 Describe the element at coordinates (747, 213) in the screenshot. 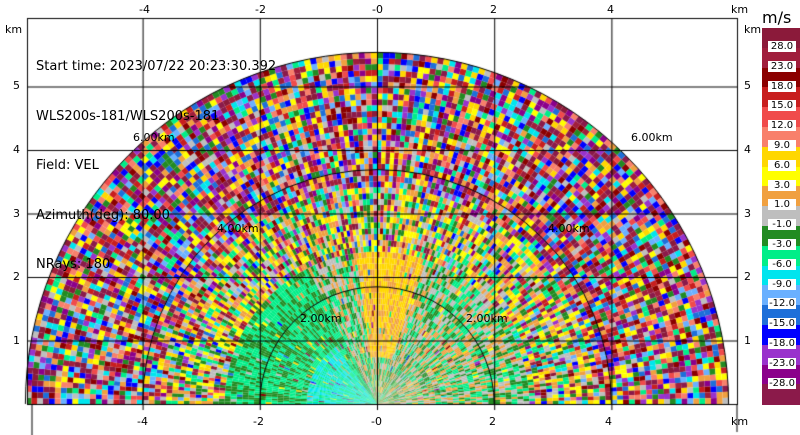

I see `y-tick-right: 3` at that location.